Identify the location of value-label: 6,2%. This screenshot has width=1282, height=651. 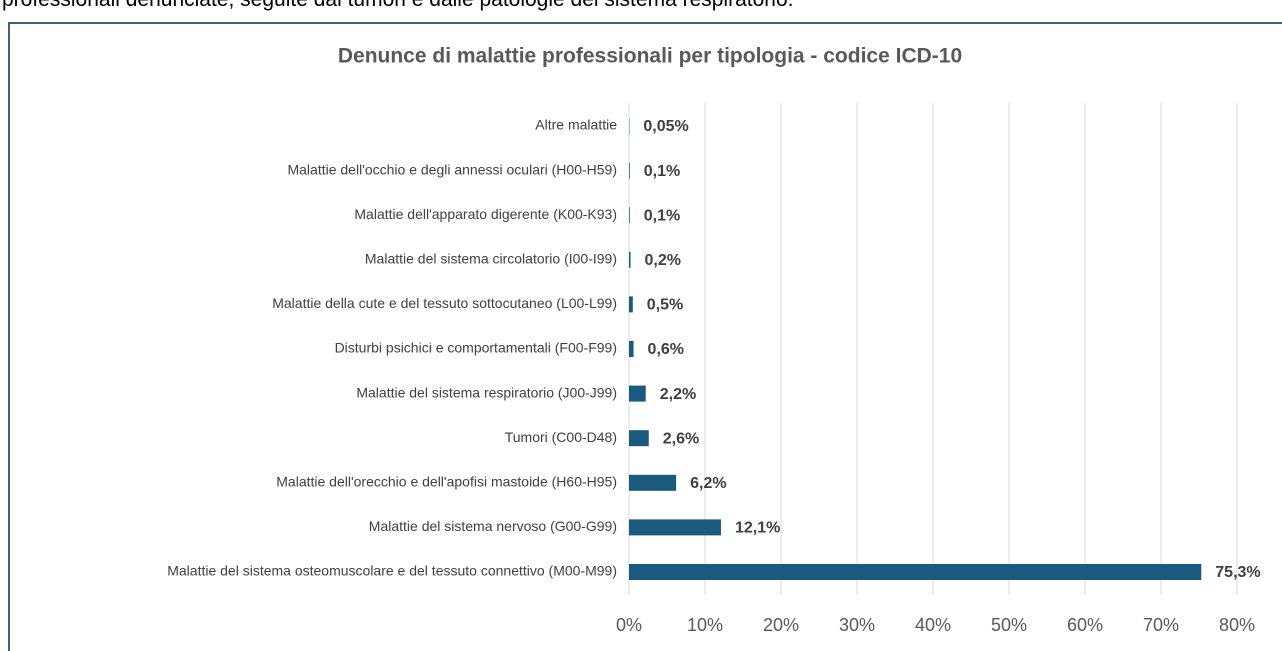
(708, 483).